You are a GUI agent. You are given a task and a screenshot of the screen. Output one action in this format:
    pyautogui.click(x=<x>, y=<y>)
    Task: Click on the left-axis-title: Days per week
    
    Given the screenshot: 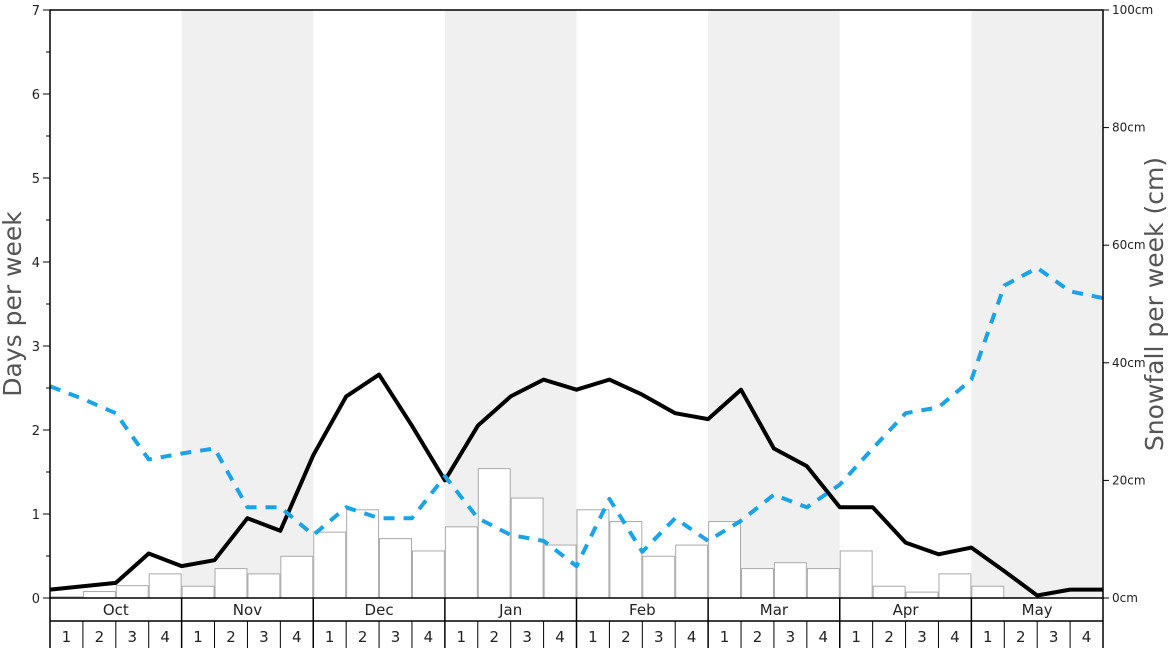 What is the action you would take?
    pyautogui.click(x=13, y=304)
    